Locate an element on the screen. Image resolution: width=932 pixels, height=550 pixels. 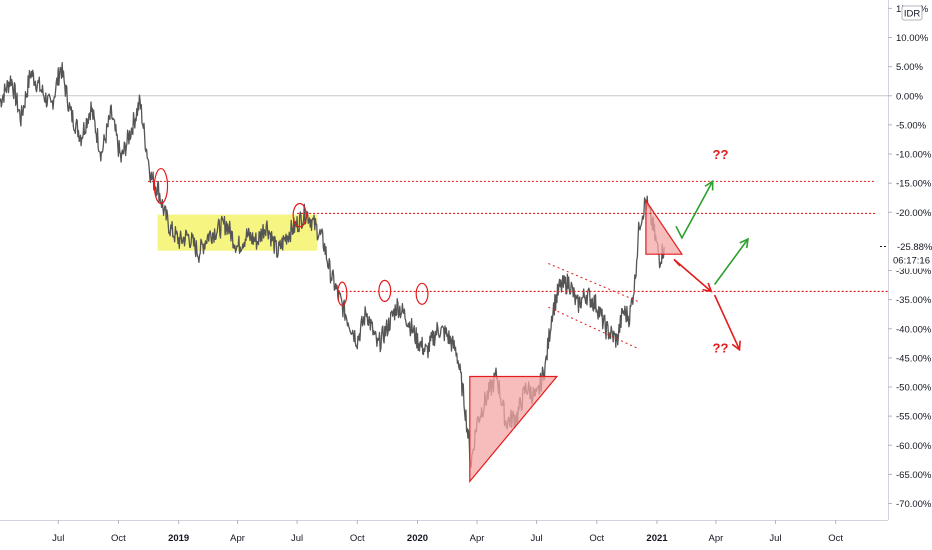
y-tick-label: -60.00% is located at coordinates (914, 446).